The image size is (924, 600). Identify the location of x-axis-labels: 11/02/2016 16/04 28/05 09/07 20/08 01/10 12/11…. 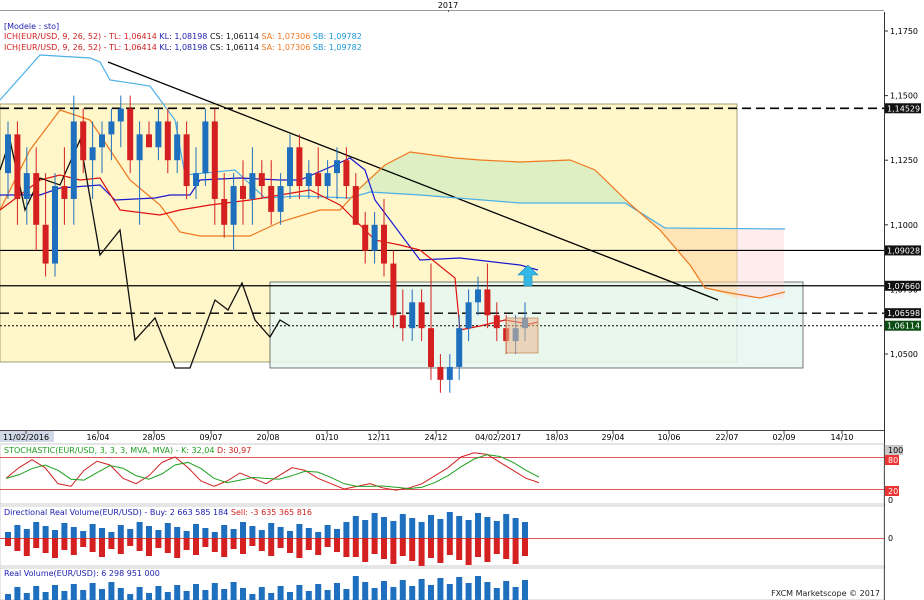
(428, 436).